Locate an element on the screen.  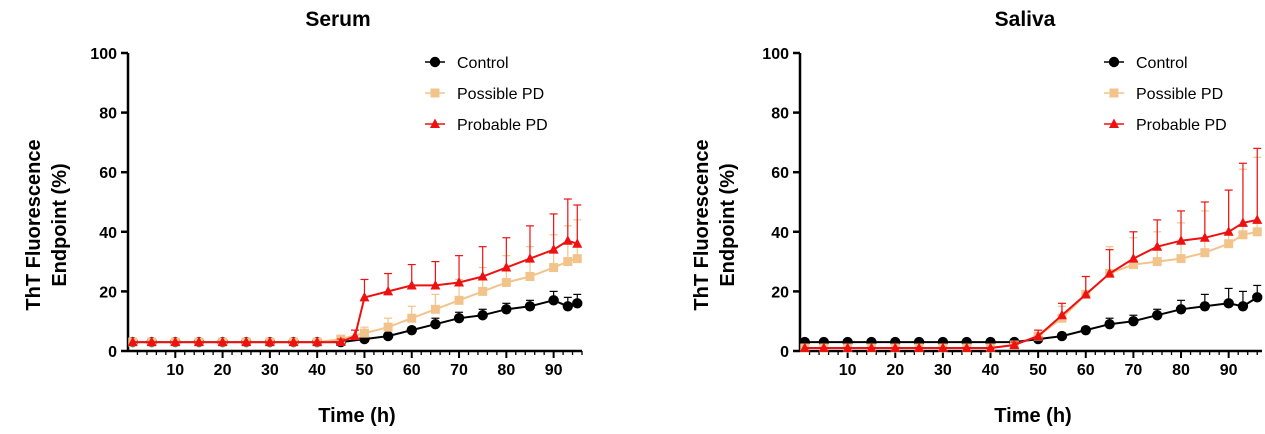
y-tick-label: 40 is located at coordinates (108, 233).